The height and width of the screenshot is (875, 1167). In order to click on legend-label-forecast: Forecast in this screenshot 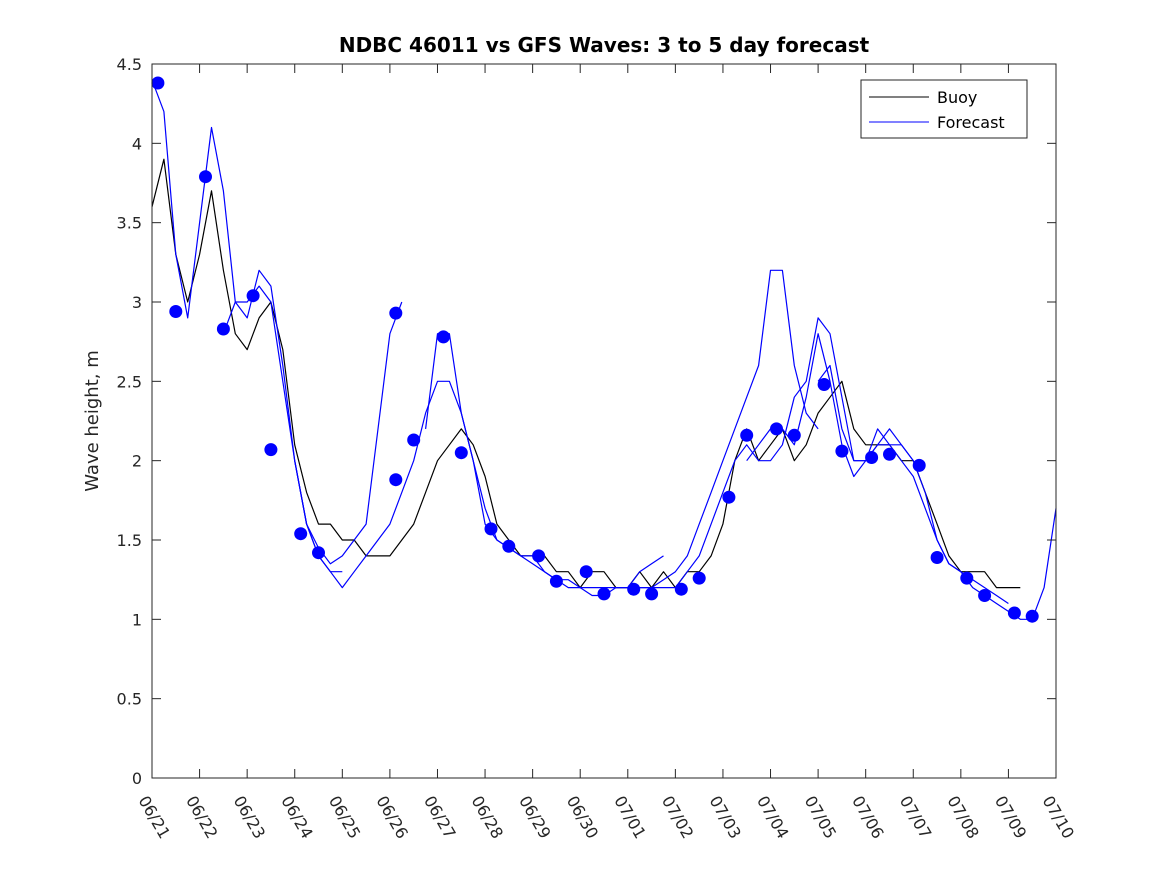, I will do `click(971, 122)`.